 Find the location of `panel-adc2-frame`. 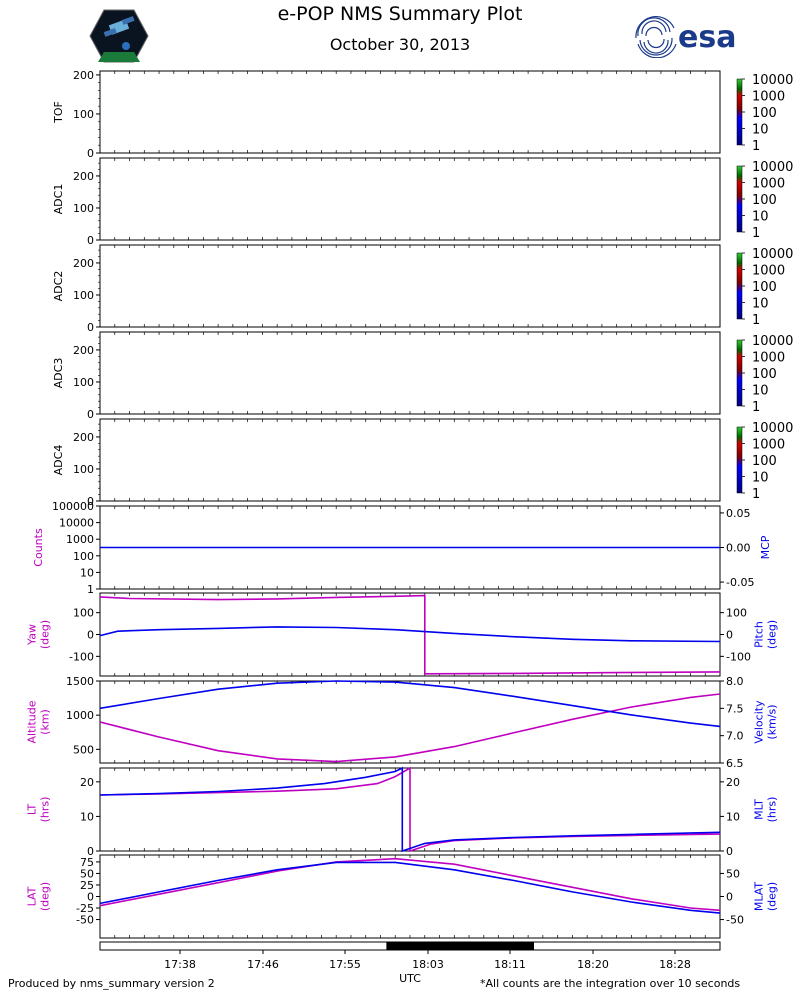

panel-adc2-frame is located at coordinates (410, 286).